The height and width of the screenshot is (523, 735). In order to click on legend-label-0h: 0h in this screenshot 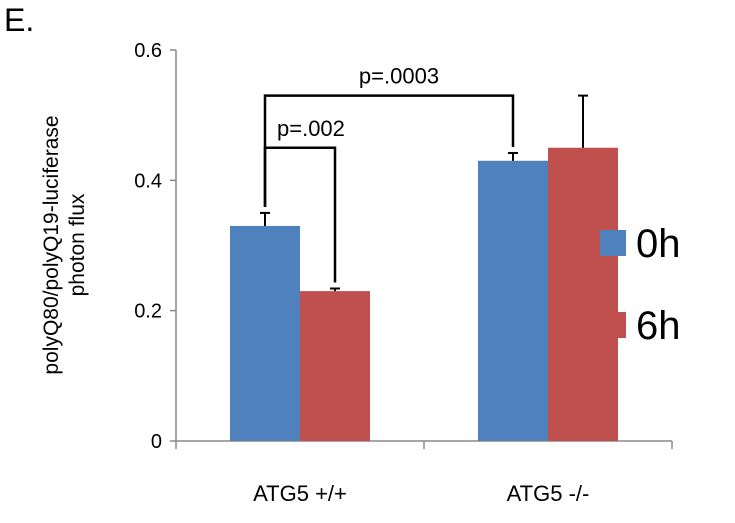, I will do `click(658, 244)`.